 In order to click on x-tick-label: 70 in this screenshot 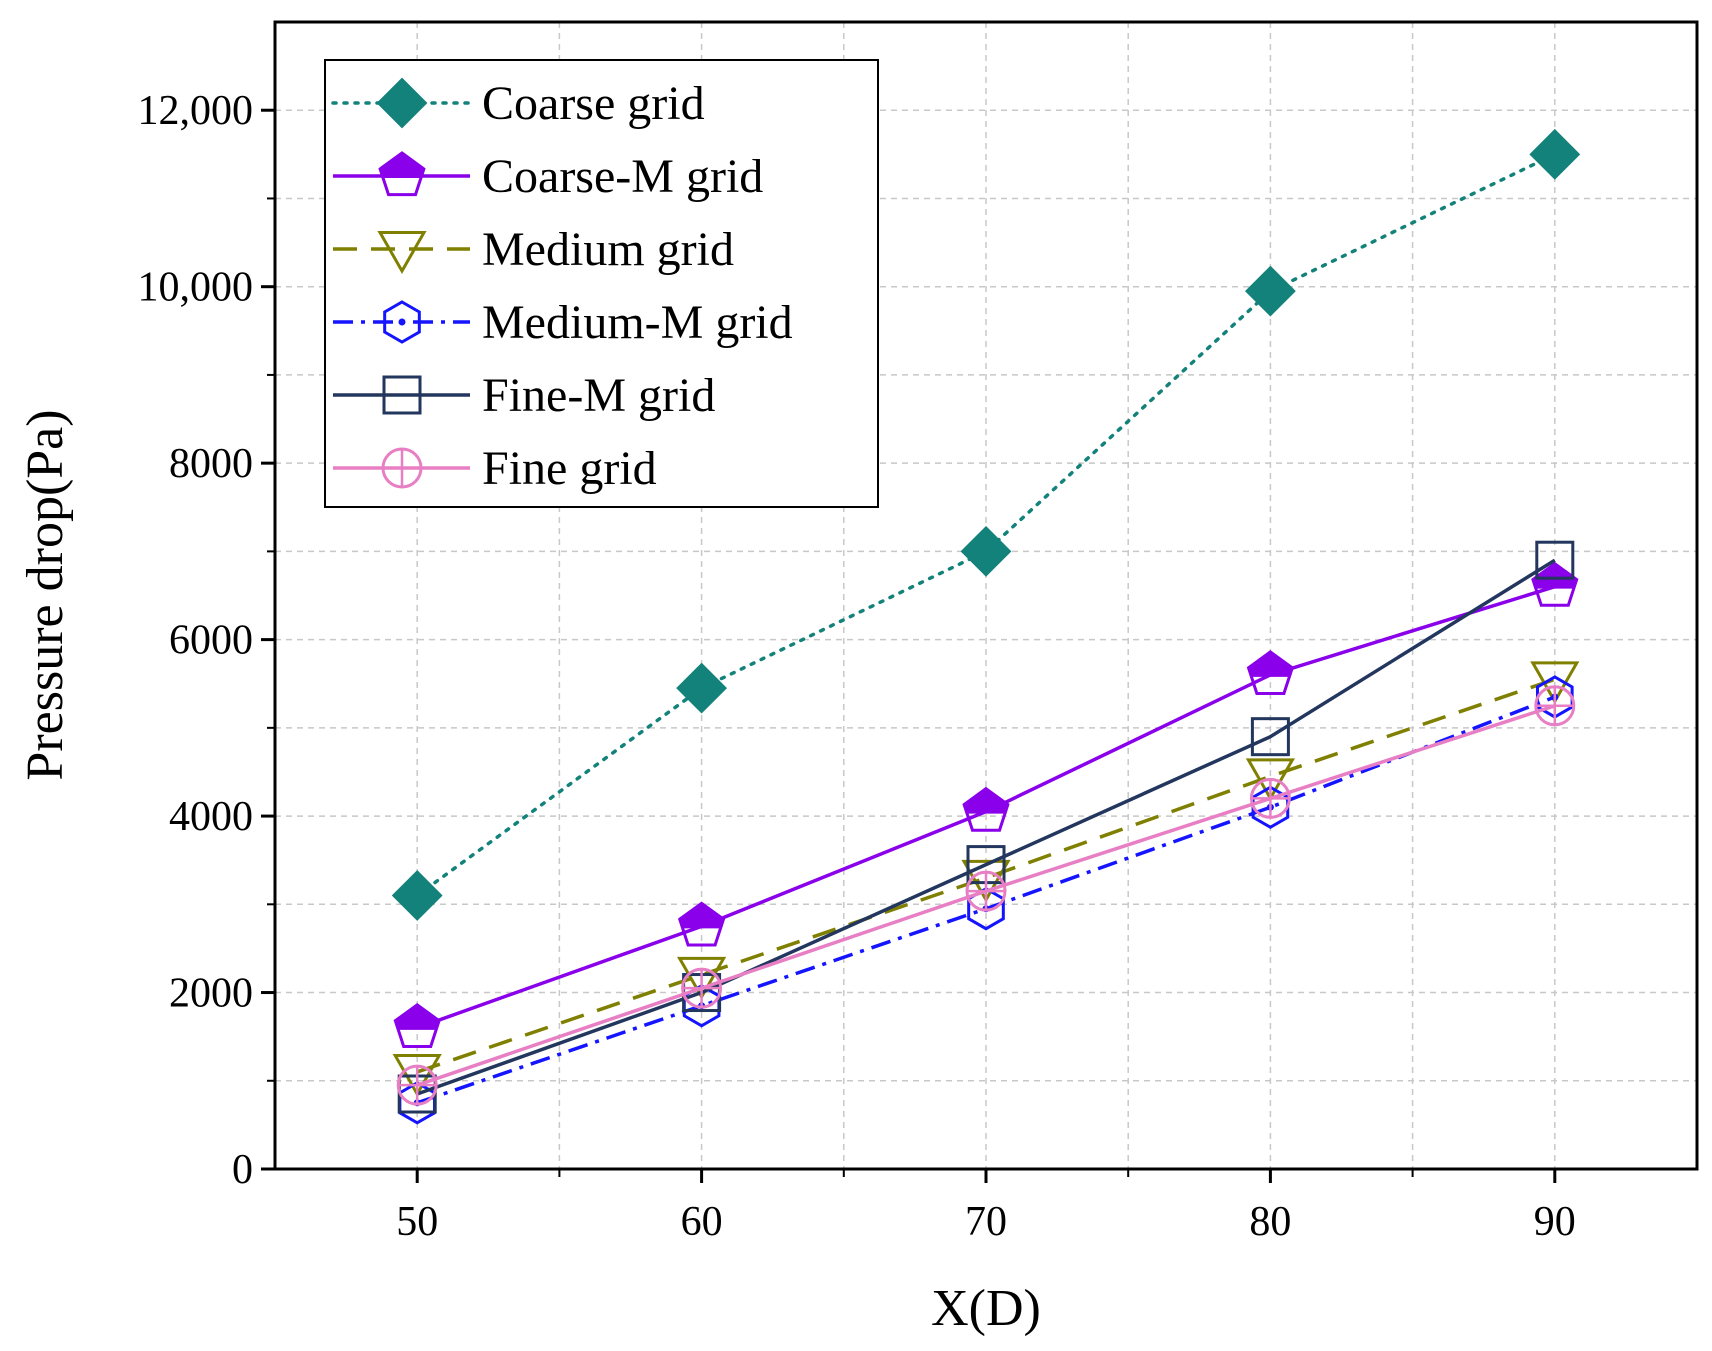, I will do `click(986, 1222)`.